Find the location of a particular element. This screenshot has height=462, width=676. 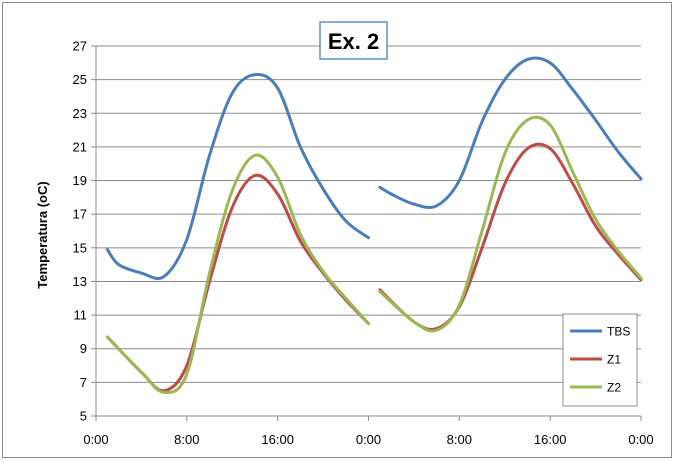

legend-label-tbs: TBS is located at coordinates (618, 332).